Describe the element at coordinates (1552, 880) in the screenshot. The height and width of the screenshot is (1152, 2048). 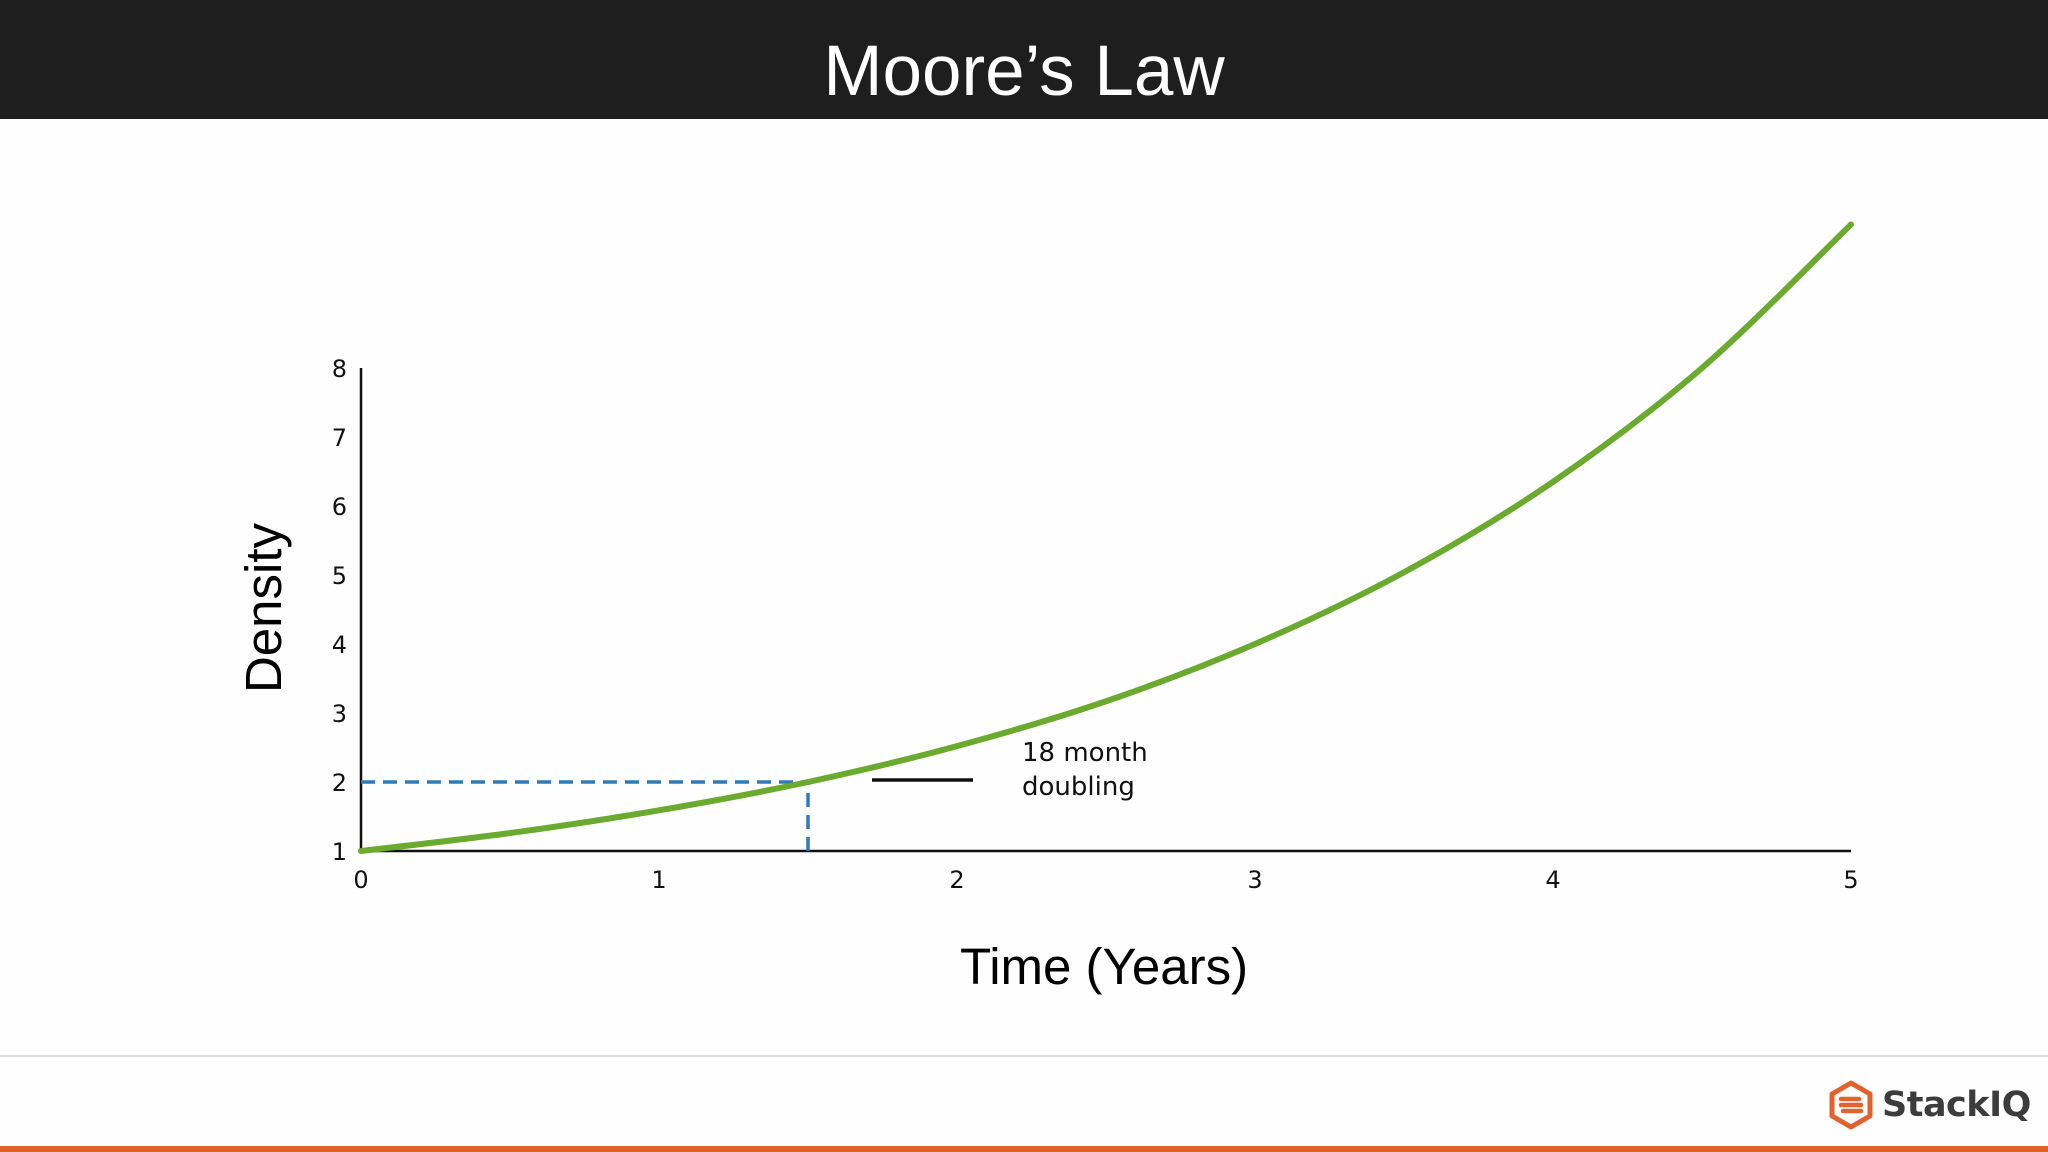
I see `x-tick-label: 4` at that location.